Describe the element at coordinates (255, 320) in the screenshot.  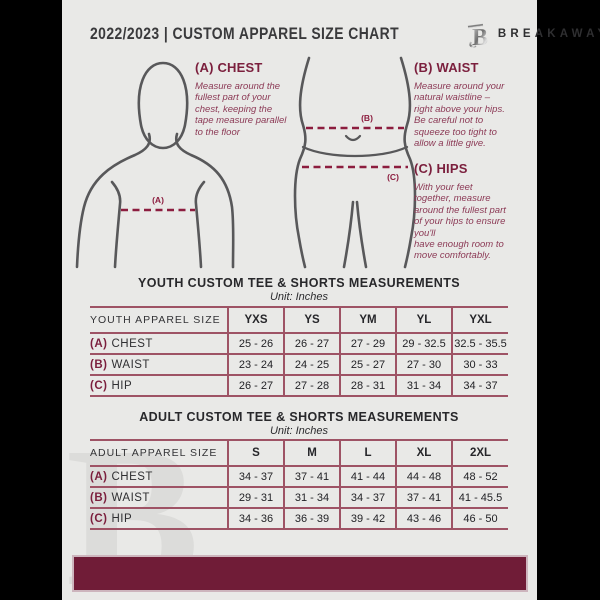
I see `column-header: YXS` at that location.